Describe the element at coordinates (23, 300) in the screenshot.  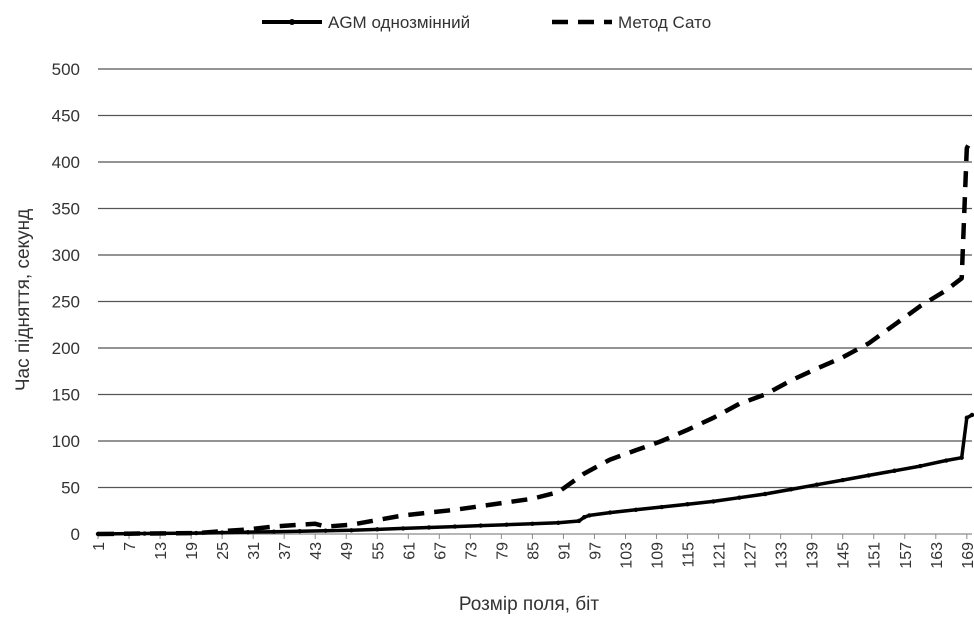
I see `y-axis-title: Час підняття, секунд` at that location.